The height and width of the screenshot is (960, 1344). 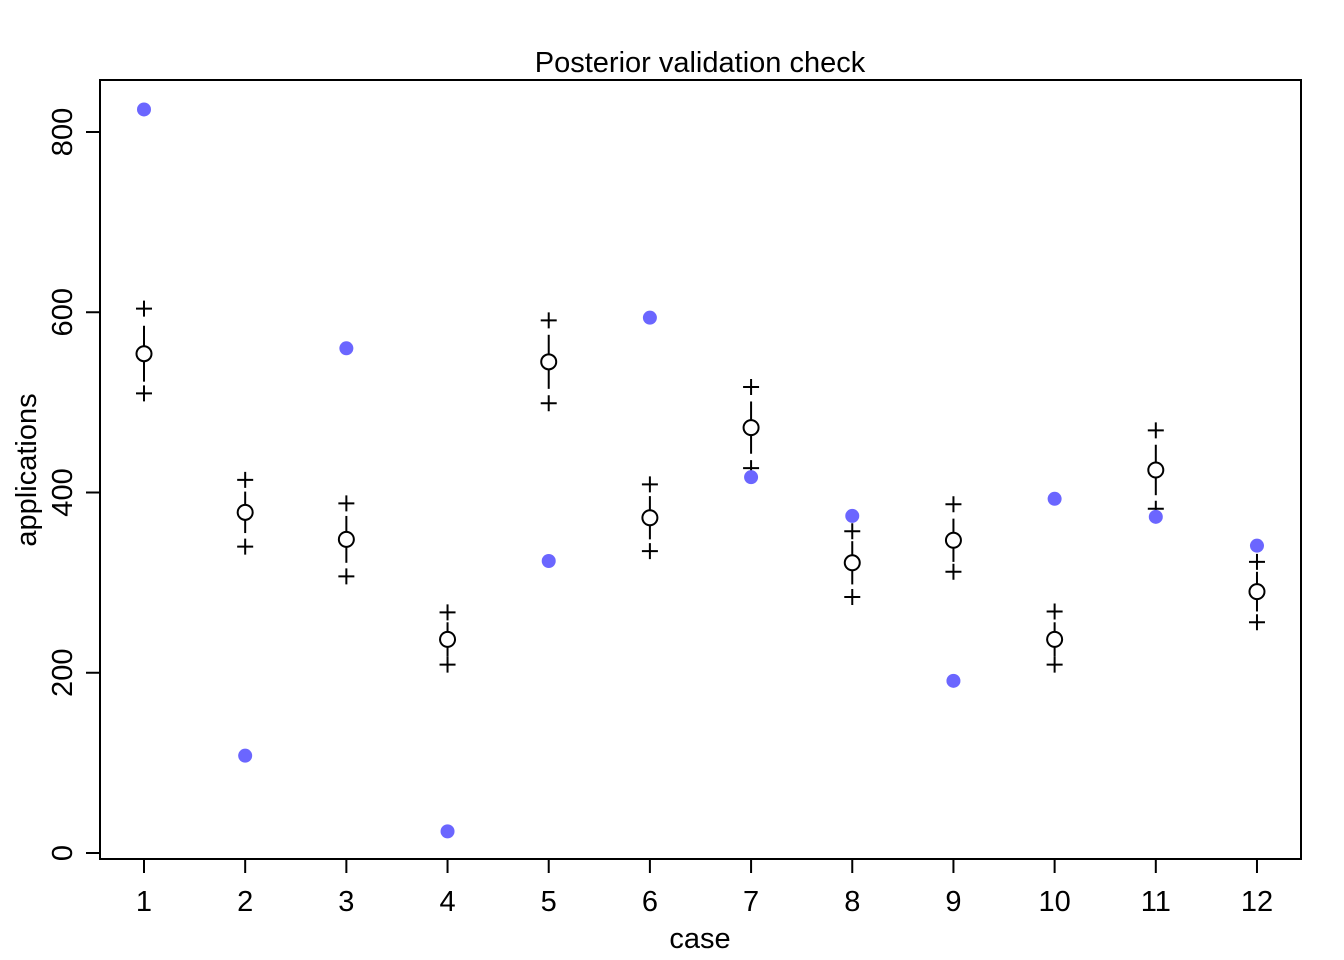 I want to click on x-tick-label: 11, so click(x=1156, y=902).